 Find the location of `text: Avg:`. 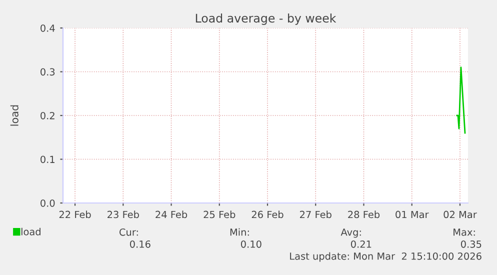

text: Avg: is located at coordinates (350, 233).